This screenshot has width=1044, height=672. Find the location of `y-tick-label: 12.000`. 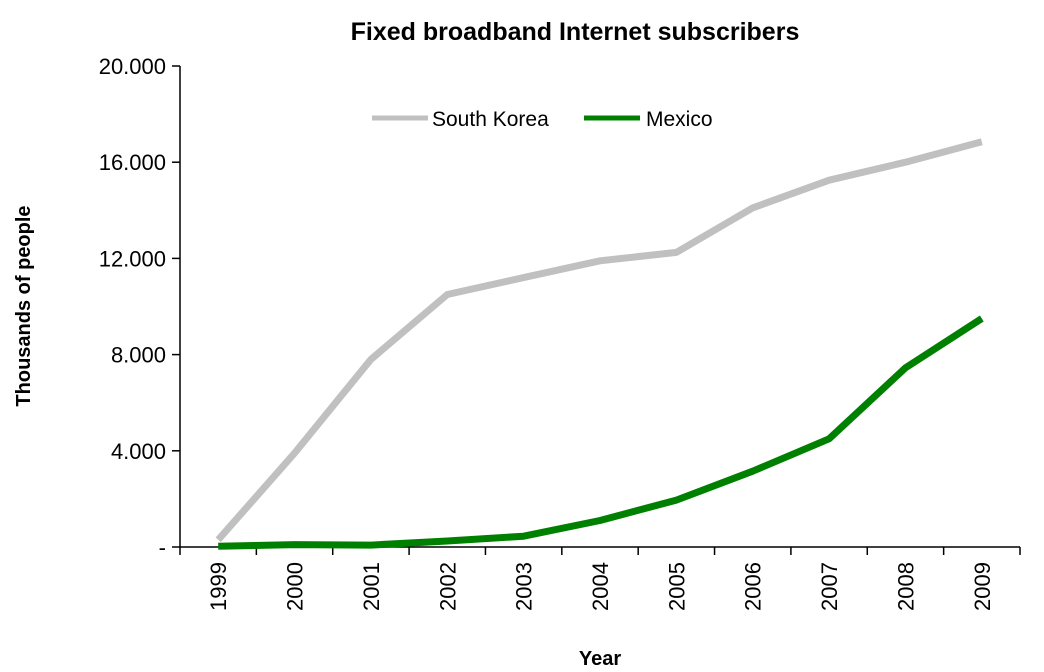

y-tick-label: 12.000 is located at coordinates (132, 258).